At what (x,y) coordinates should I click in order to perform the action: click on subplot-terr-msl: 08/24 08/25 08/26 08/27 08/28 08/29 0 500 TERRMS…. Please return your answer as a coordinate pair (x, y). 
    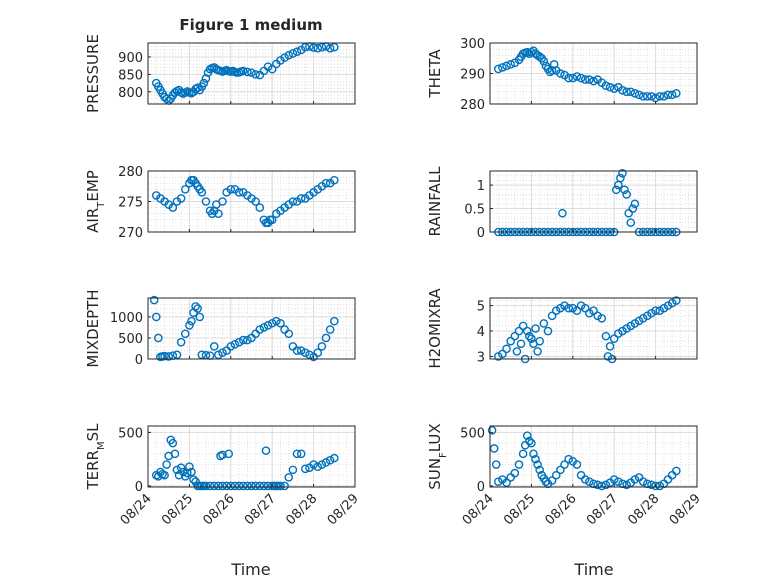
    Looking at the image, I should click on (223, 475).